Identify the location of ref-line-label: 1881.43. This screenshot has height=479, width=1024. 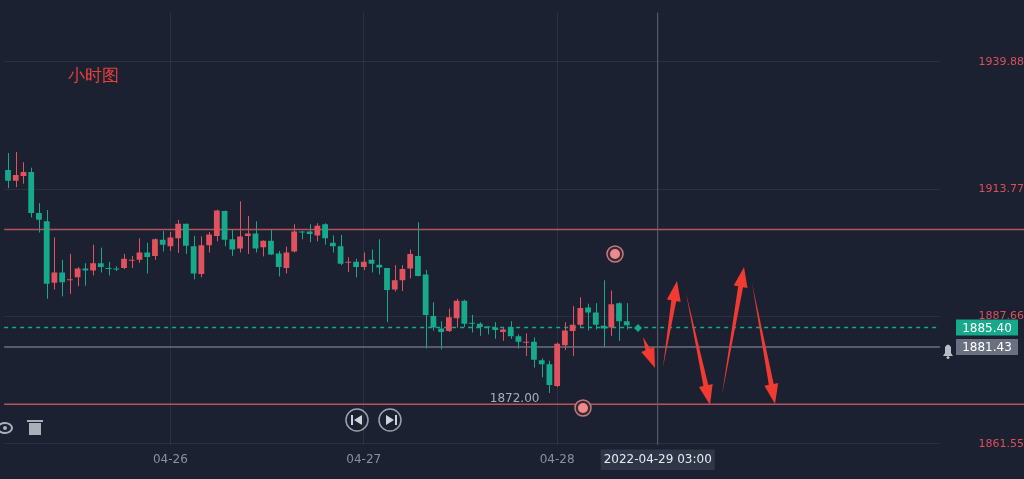
(987, 347).